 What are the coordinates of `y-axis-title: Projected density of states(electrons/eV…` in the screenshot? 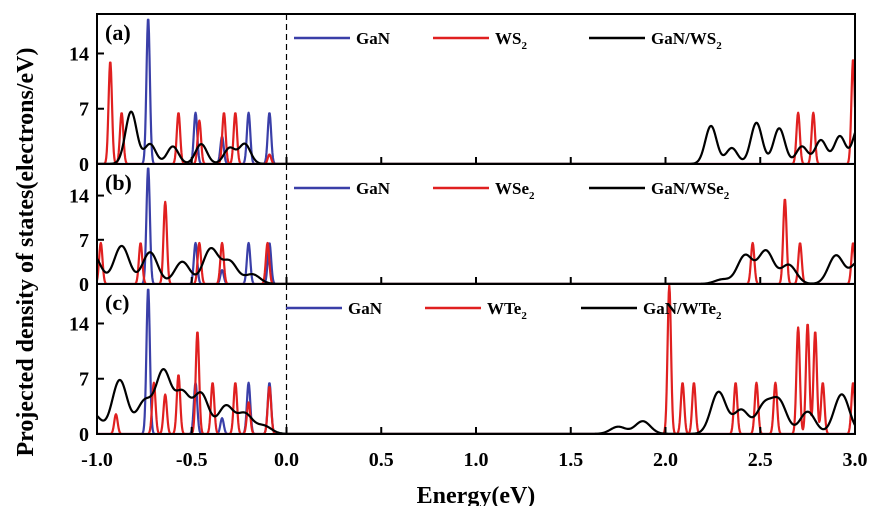 It's located at (26, 252).